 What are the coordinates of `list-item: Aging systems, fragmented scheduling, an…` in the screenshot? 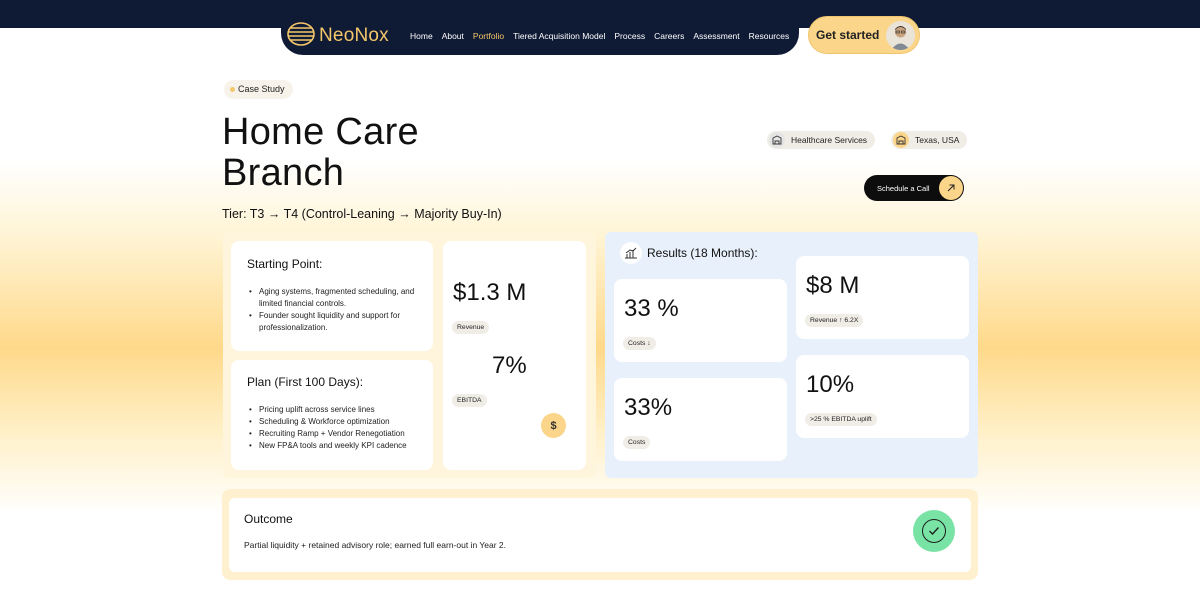 It's located at (337, 298).